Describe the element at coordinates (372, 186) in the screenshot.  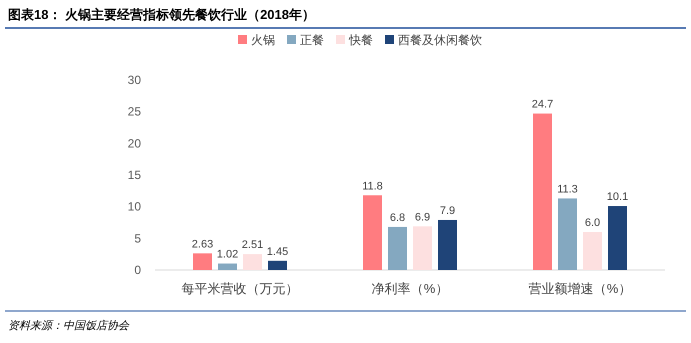
I see `data-label: 11.8` at that location.